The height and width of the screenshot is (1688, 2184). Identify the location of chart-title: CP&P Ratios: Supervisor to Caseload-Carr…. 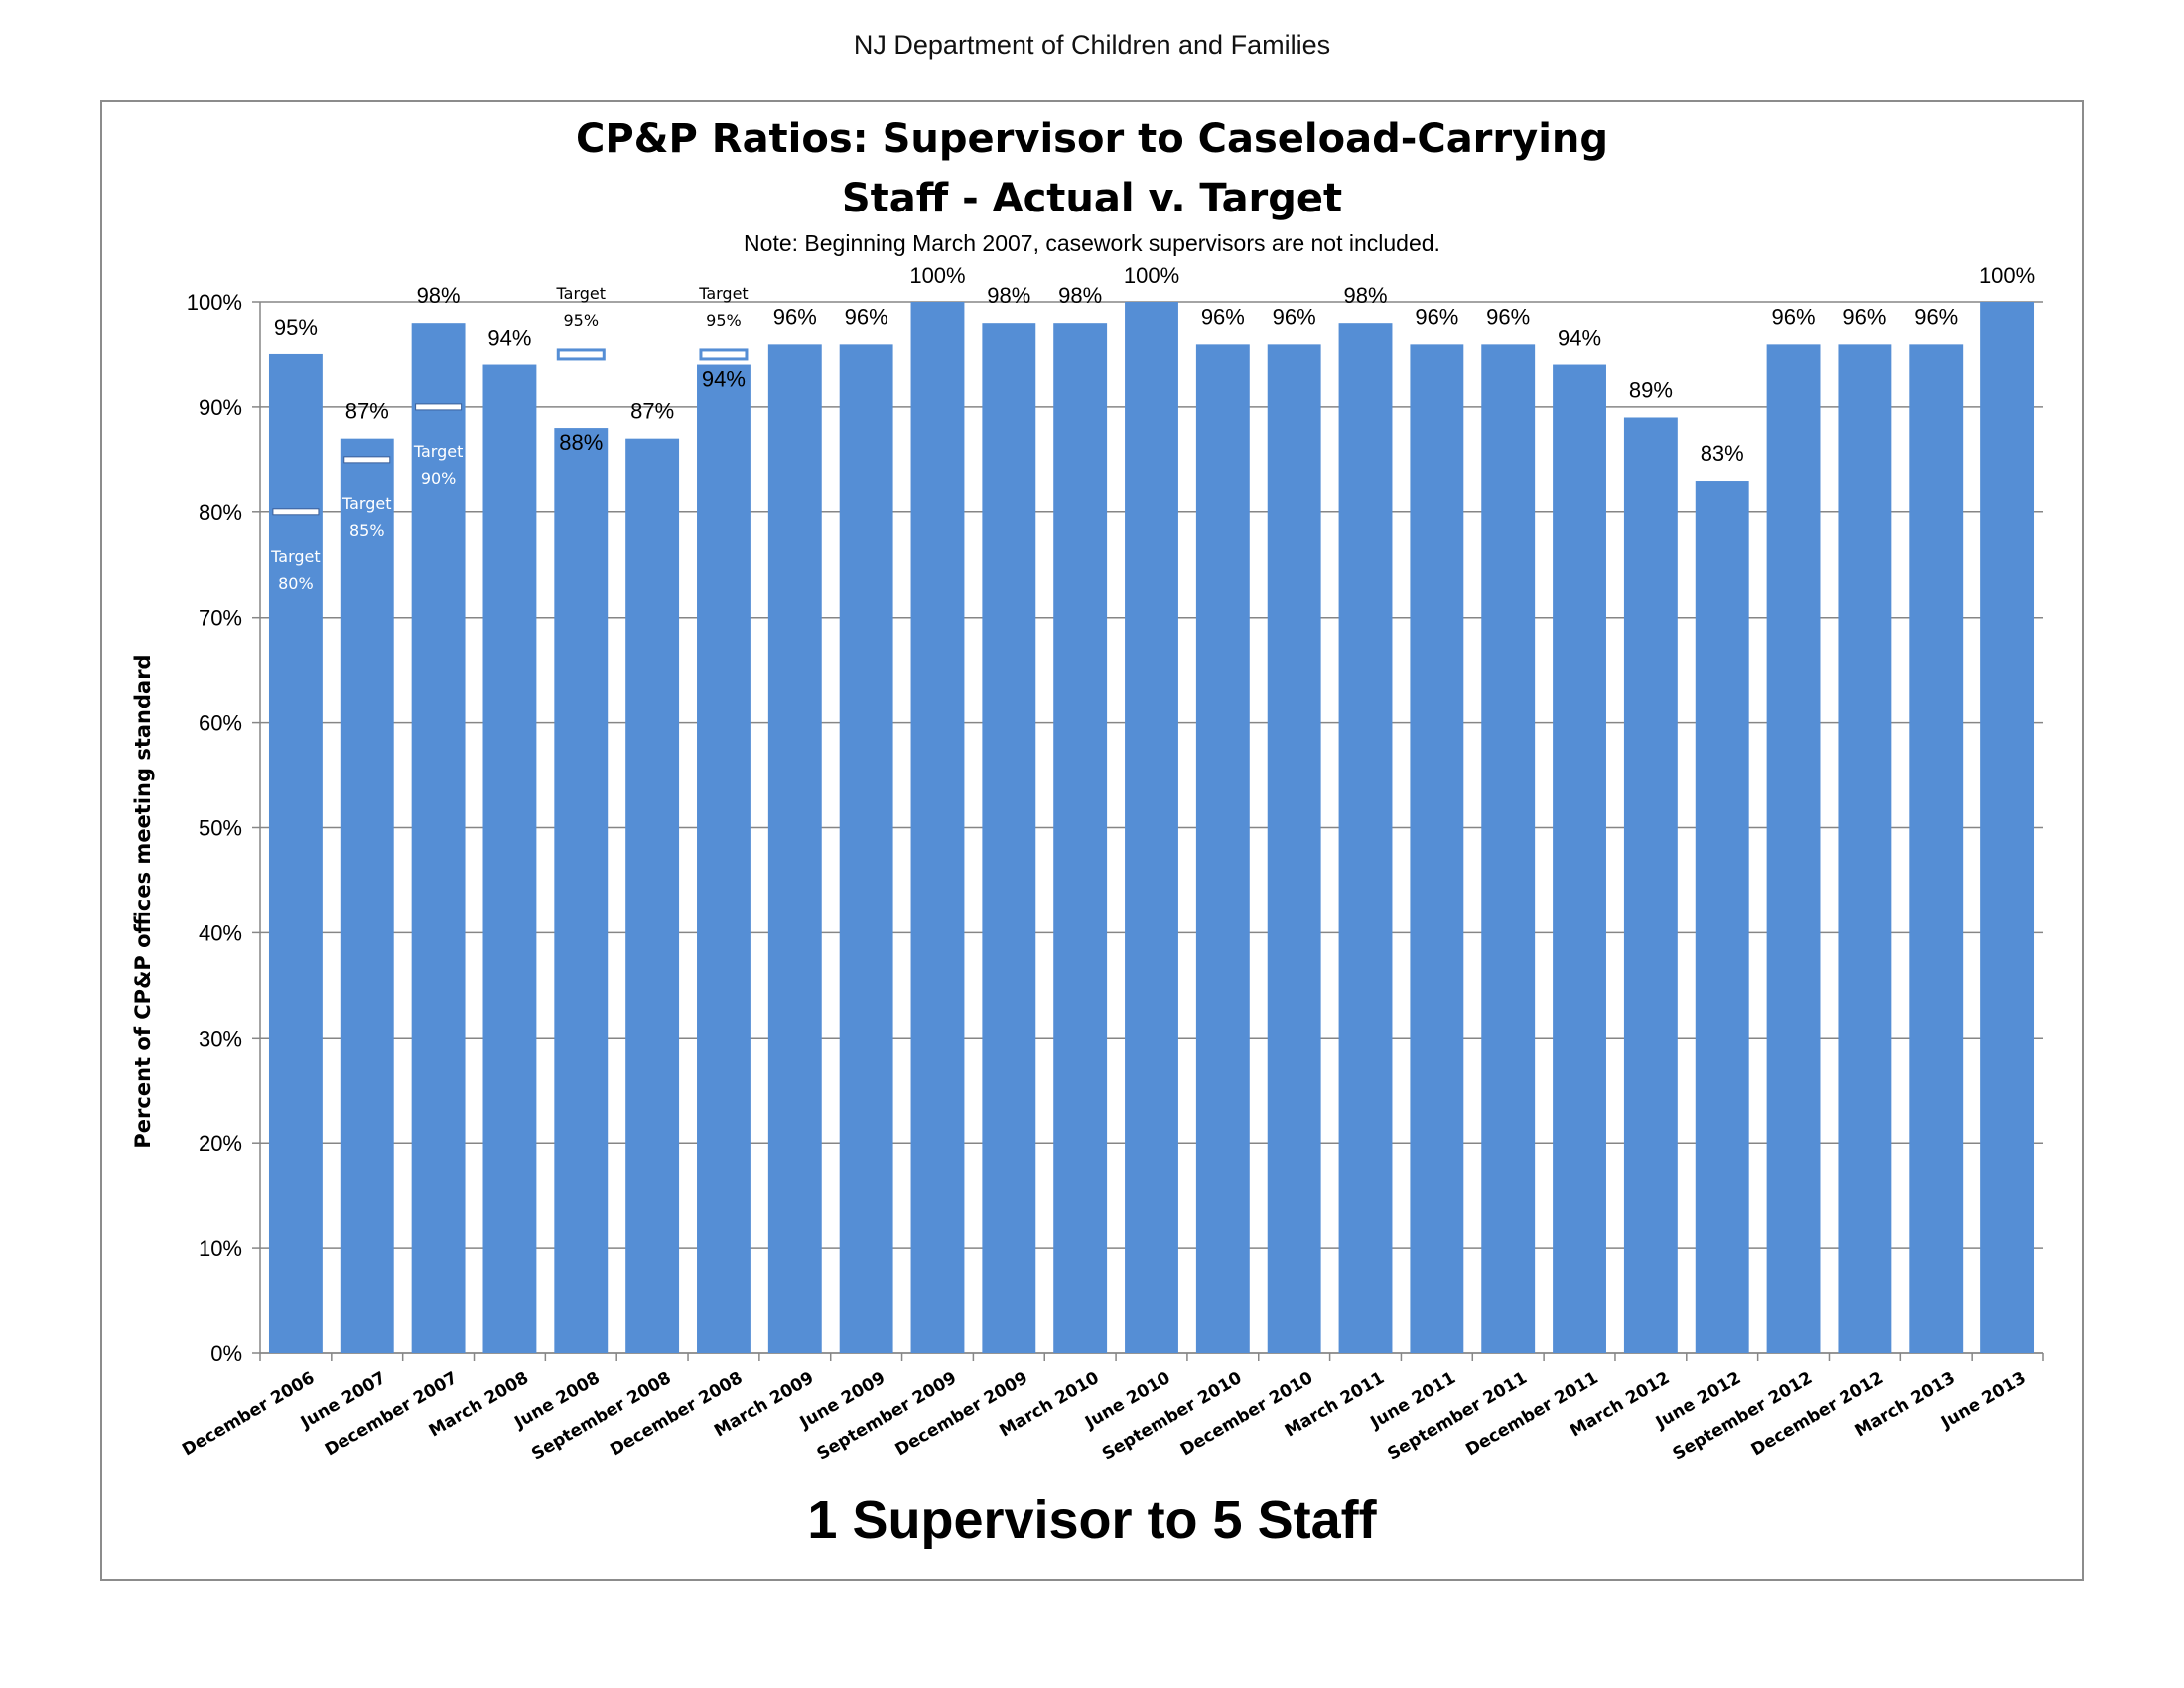
(1092, 168).